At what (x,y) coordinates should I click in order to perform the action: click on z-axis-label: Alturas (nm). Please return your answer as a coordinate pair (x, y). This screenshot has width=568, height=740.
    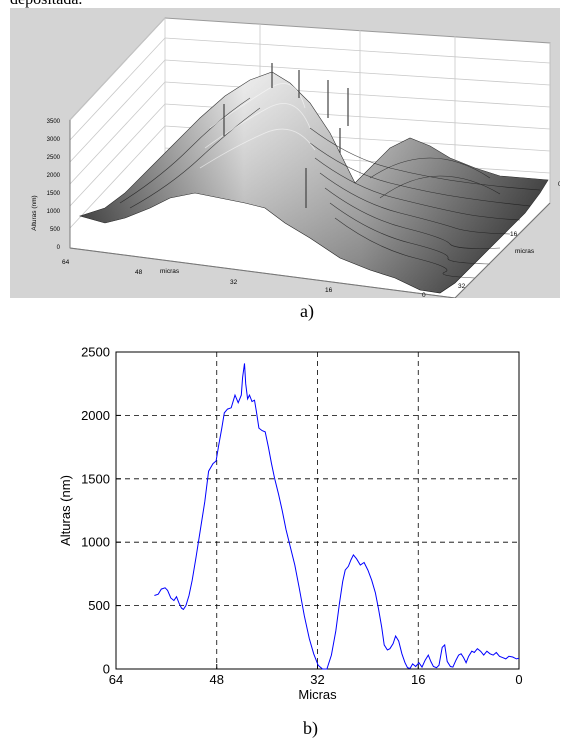
    Looking at the image, I should click on (34, 212).